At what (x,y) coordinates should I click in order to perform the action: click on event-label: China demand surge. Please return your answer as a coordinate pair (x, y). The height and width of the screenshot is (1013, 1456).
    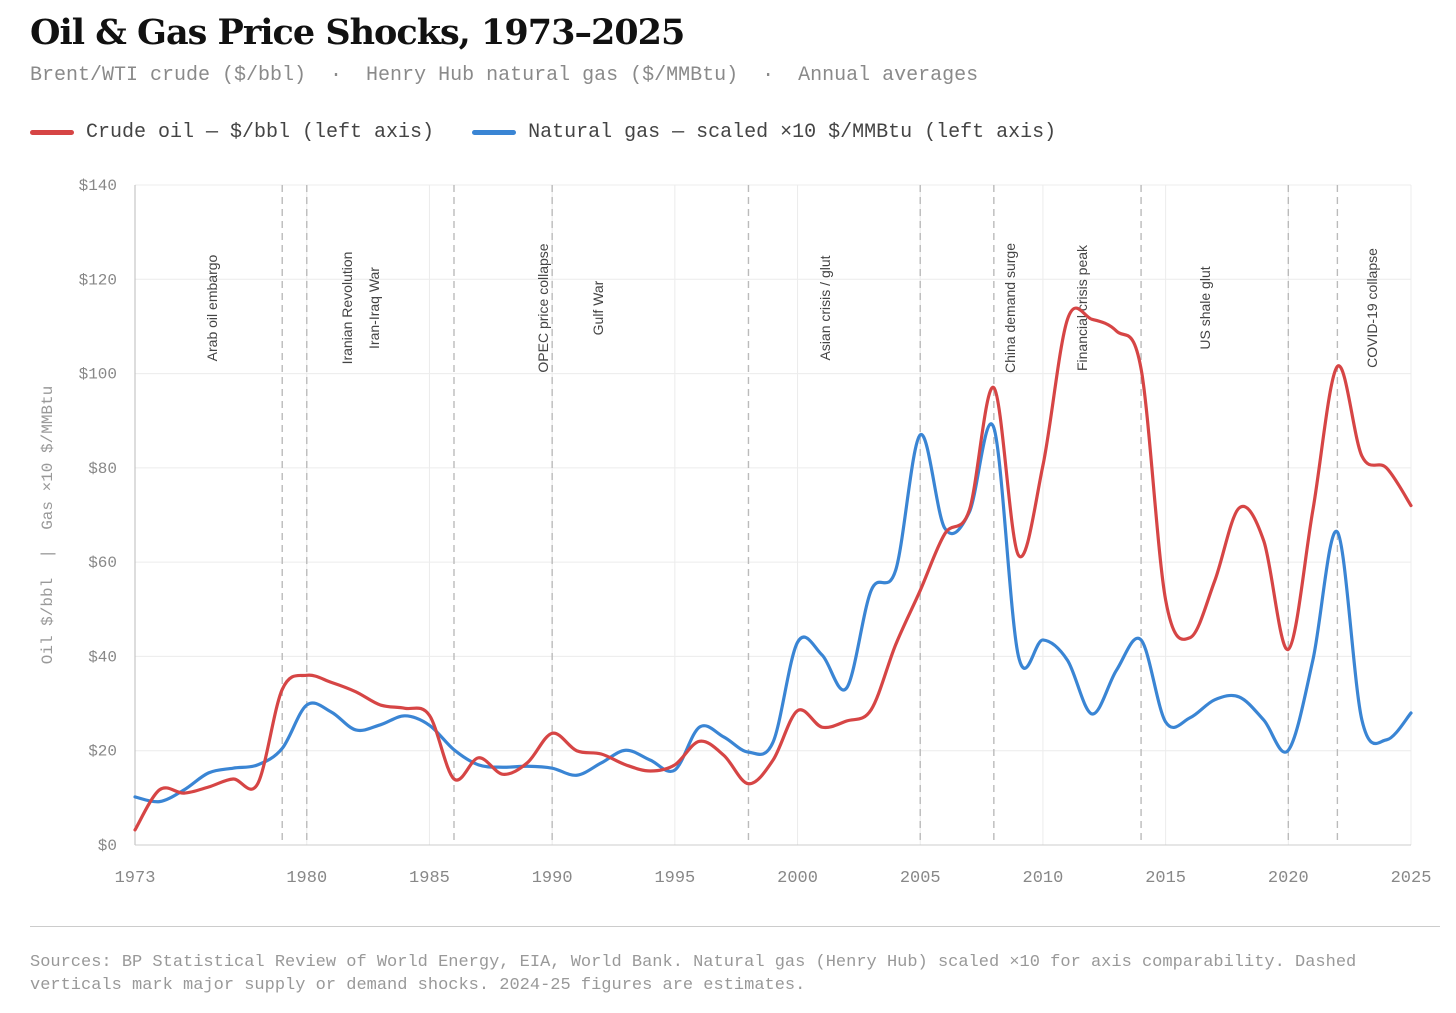
    Looking at the image, I should click on (1010, 308).